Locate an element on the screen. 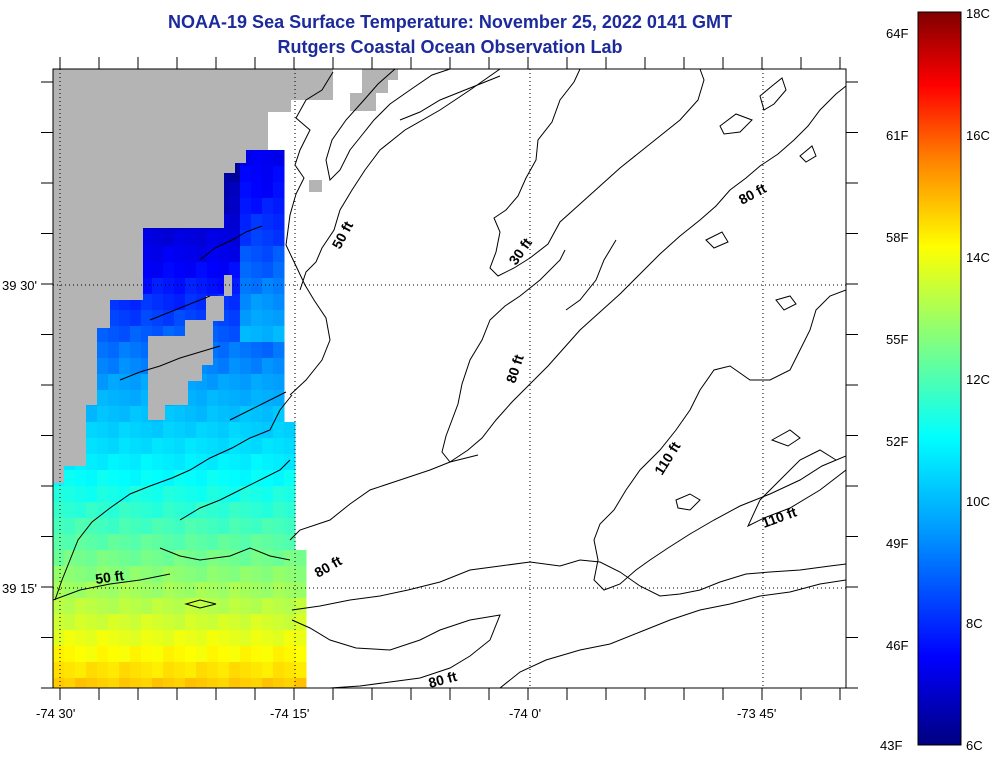 The image size is (992, 761). colorbar-f-label: 58F is located at coordinates (897, 237).